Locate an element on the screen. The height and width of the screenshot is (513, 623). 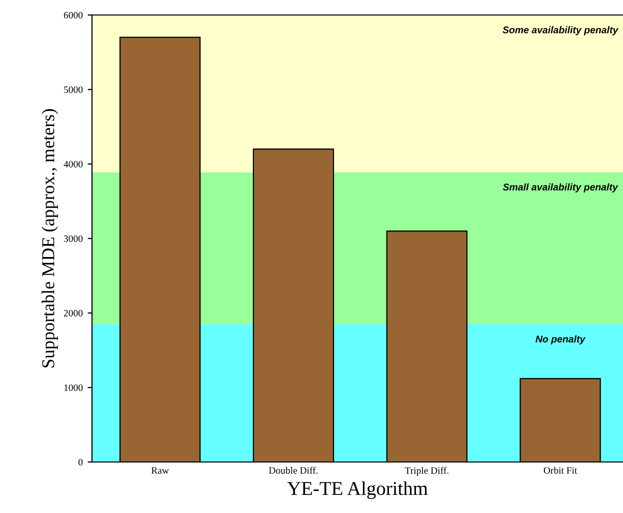
band-label: Small availability penalty is located at coordinates (560, 187).